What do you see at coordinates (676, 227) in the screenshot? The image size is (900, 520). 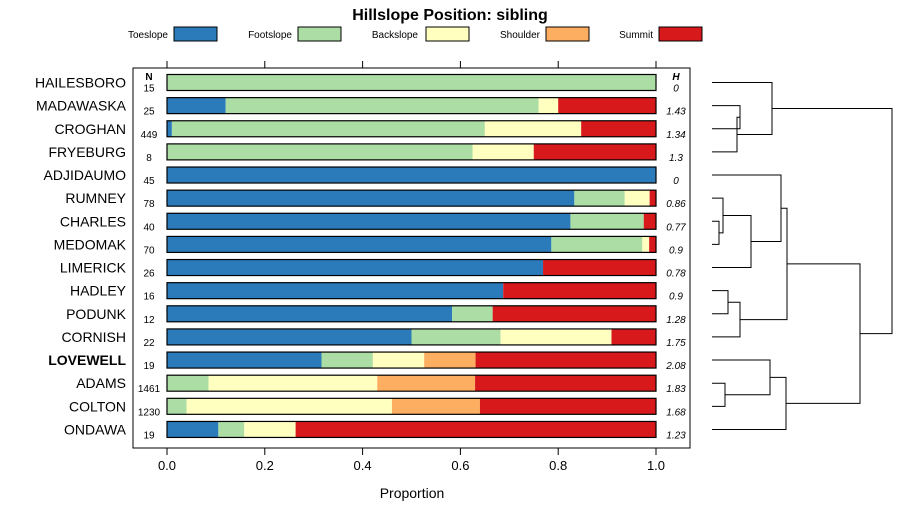 I see `h-value: 0.77` at bounding box center [676, 227].